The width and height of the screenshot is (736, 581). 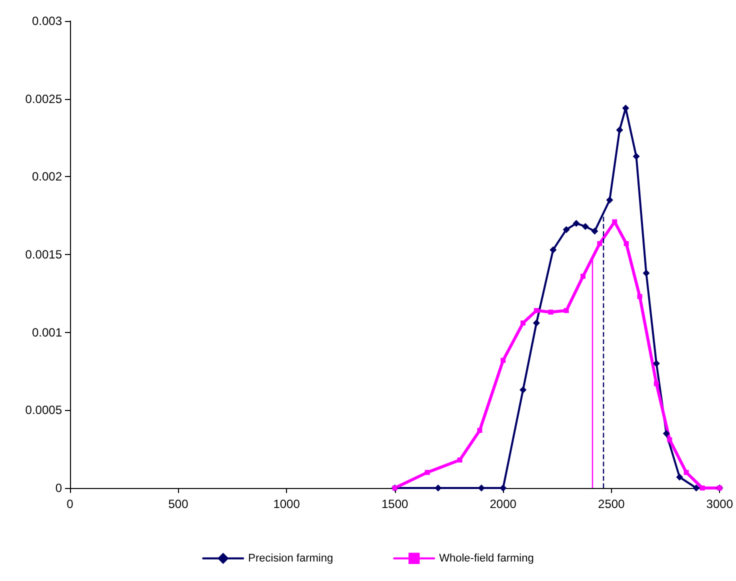 I want to click on legend-label: Whole-field farming, so click(x=486, y=558).